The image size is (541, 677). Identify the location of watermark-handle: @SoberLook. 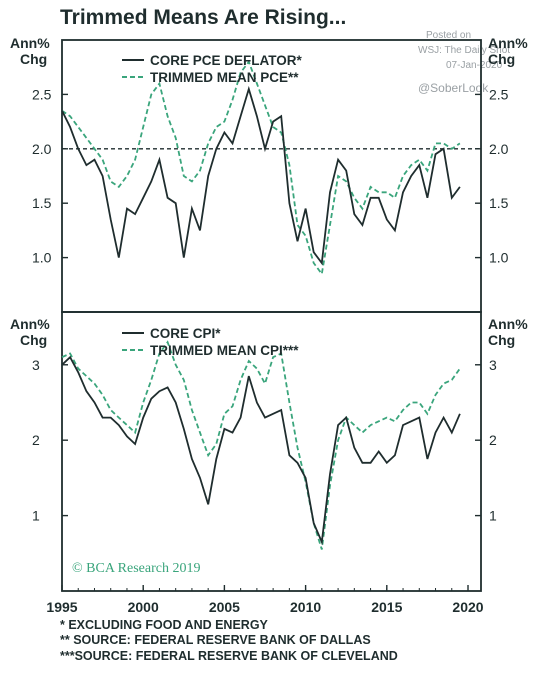
(453, 88).